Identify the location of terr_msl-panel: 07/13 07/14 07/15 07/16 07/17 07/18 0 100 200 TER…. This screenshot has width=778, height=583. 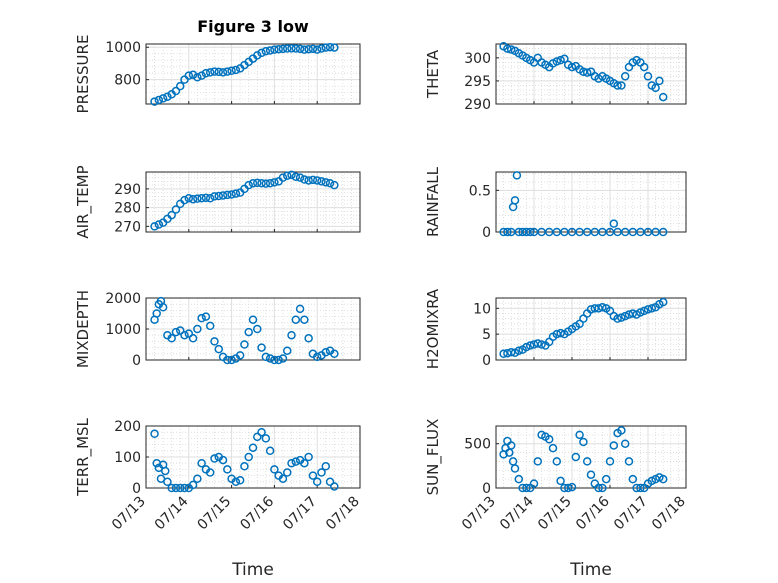
(218, 498).